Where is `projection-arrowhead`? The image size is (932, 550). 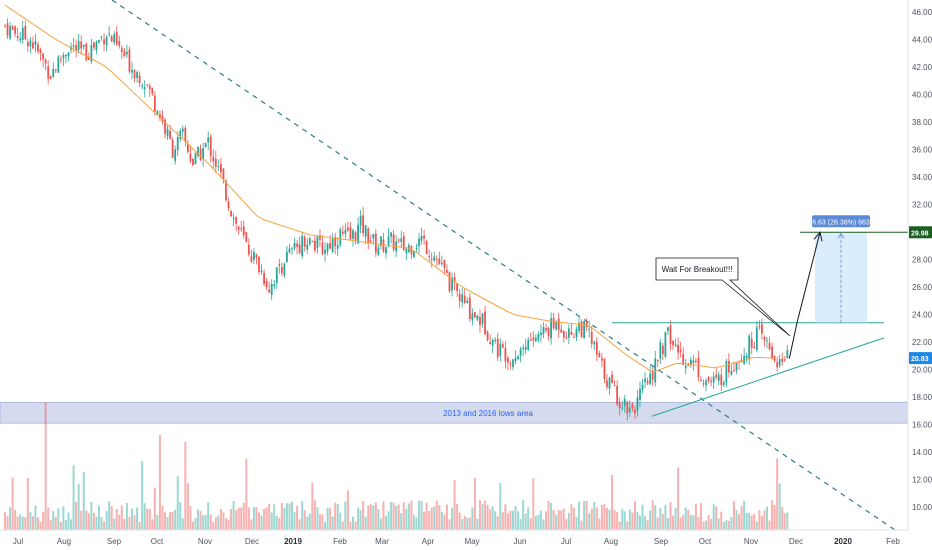 projection-arrowhead is located at coordinates (818, 236).